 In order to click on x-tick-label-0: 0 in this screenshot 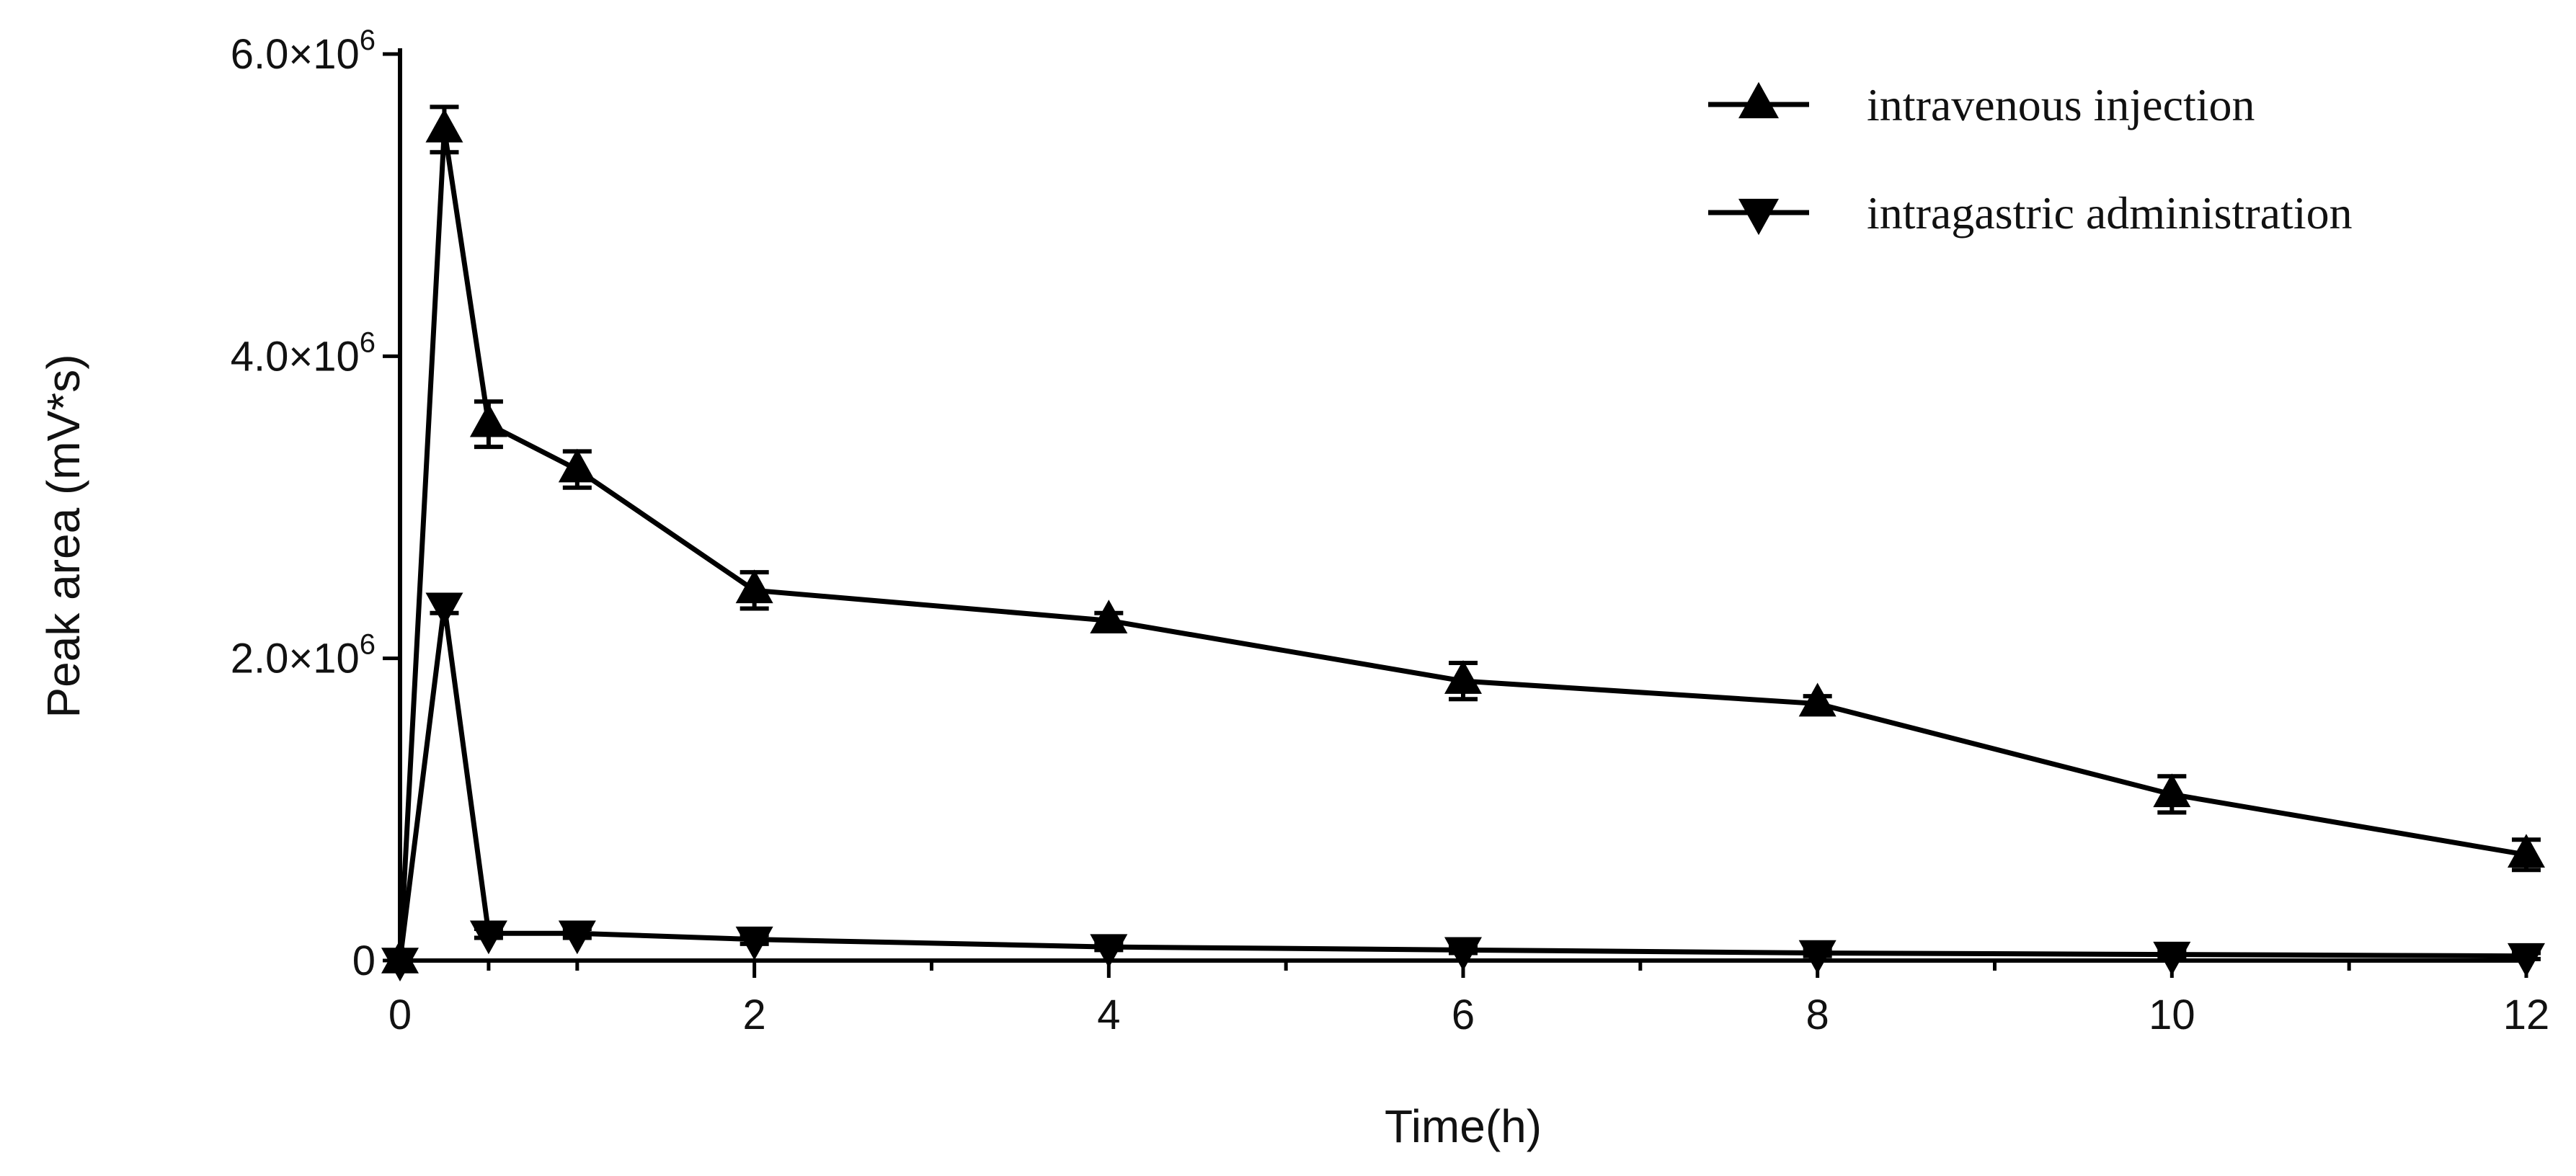, I will do `click(400, 1015)`.